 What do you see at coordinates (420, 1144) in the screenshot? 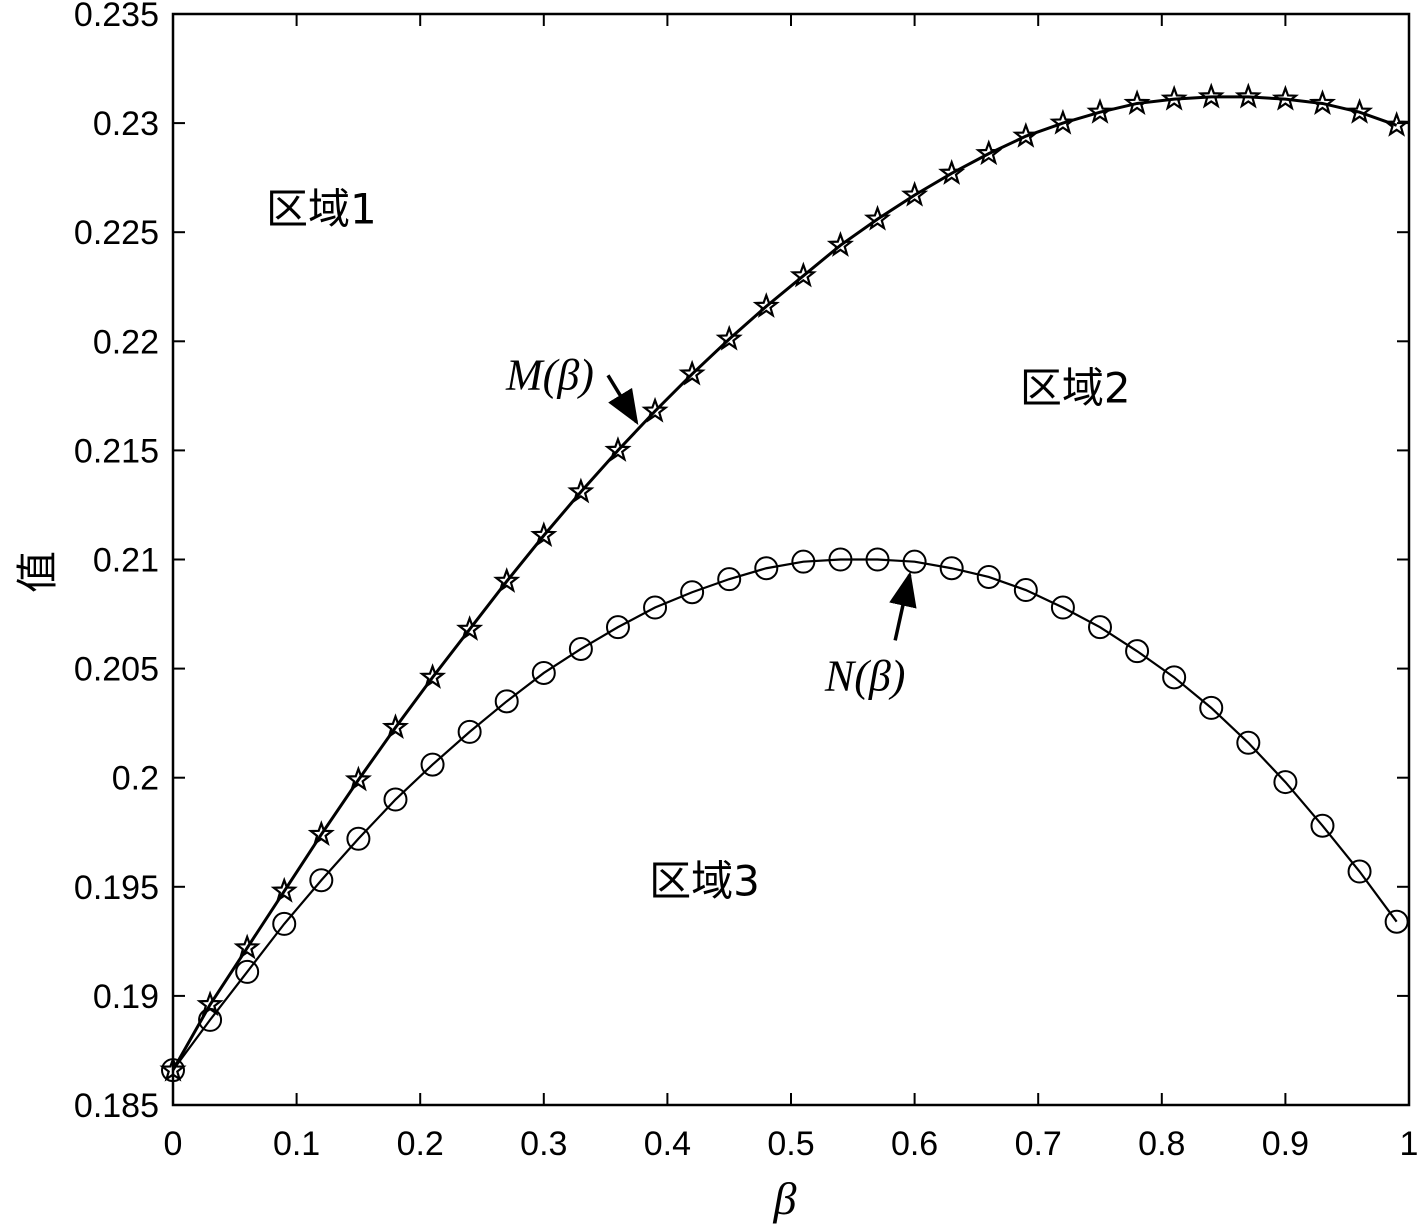
I see `x-tick-label: 0.2` at bounding box center [420, 1144].